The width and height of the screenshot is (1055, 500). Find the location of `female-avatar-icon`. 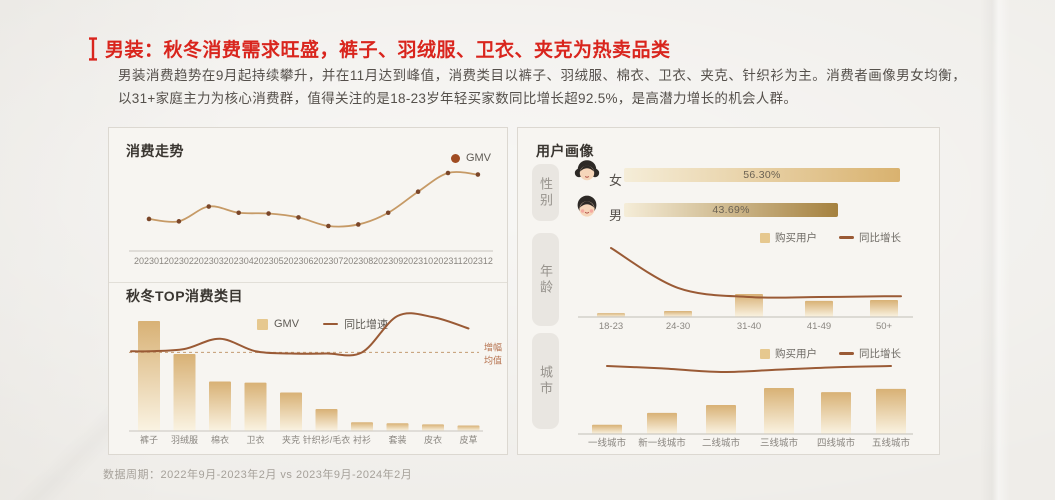

female-avatar-icon is located at coordinates (587, 170).